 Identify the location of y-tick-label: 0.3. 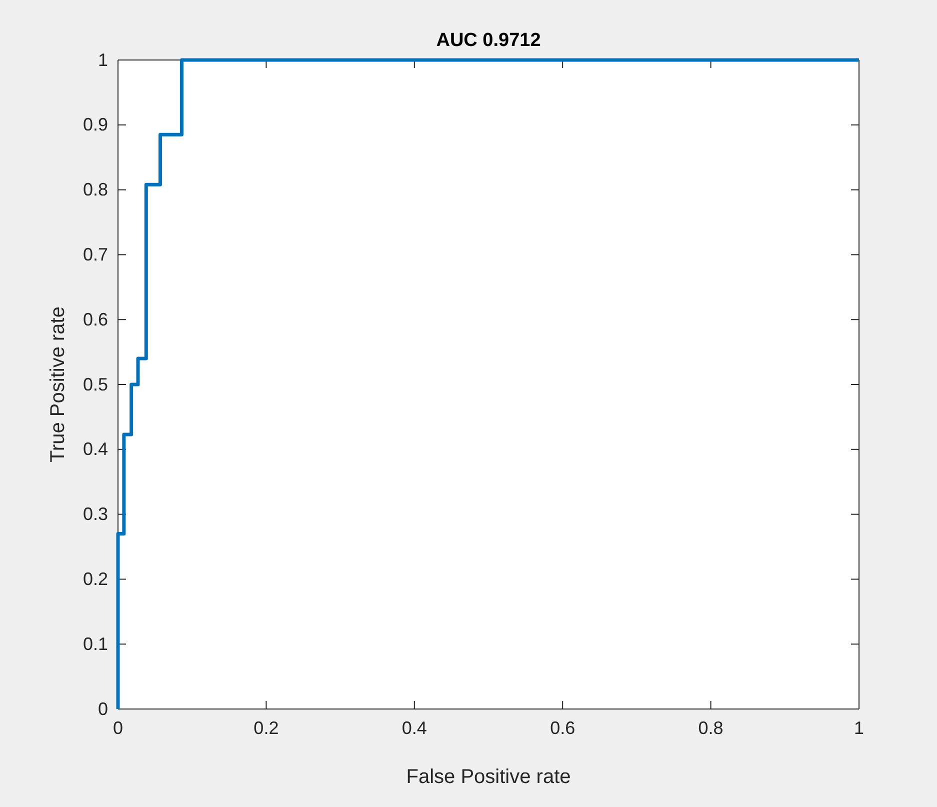
(95, 514).